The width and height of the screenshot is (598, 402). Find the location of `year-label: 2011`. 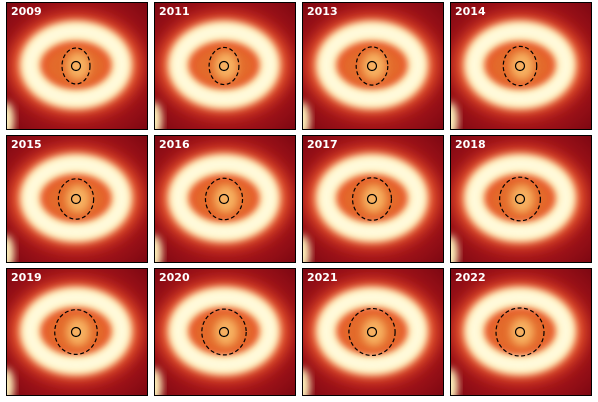

year-label: 2011 is located at coordinates (174, 11).